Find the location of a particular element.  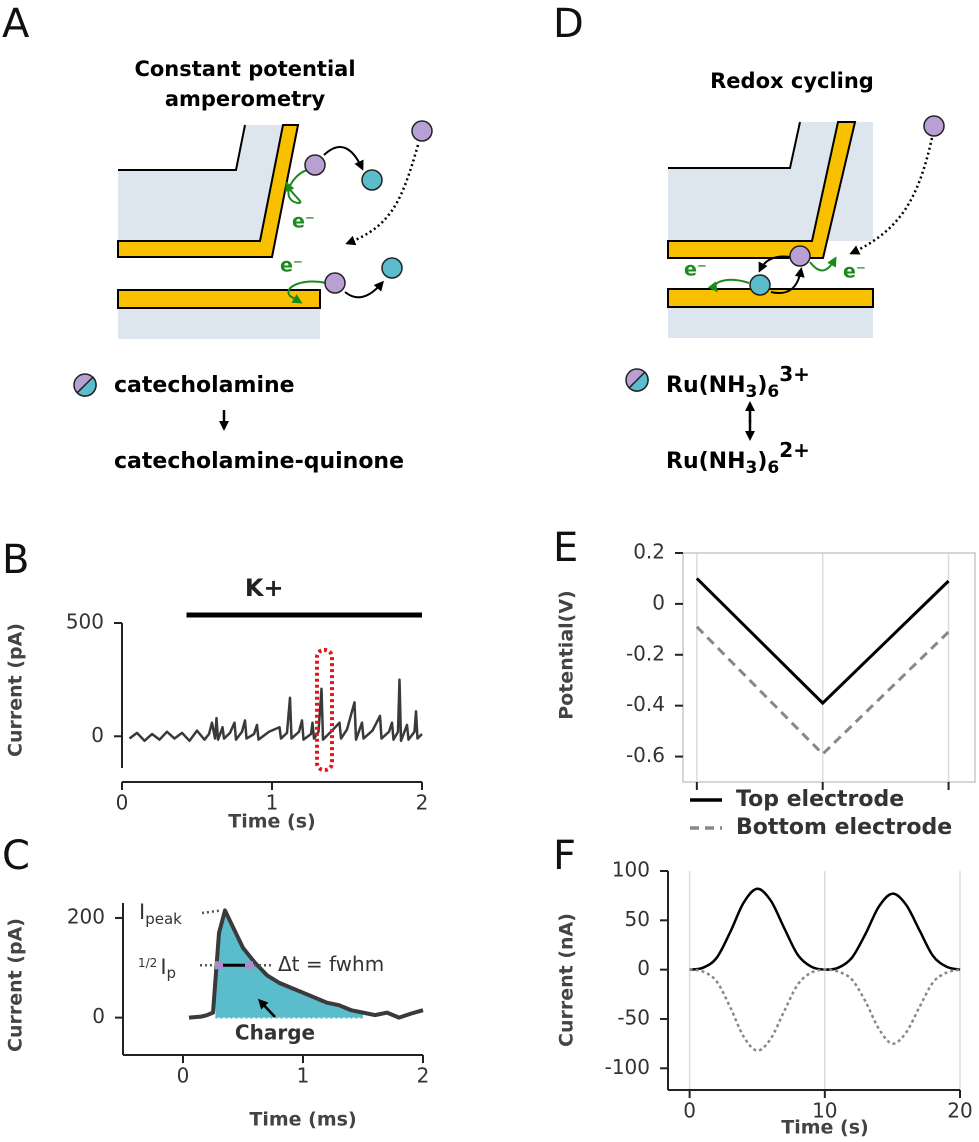

highlight is located at coordinates (324, 710).